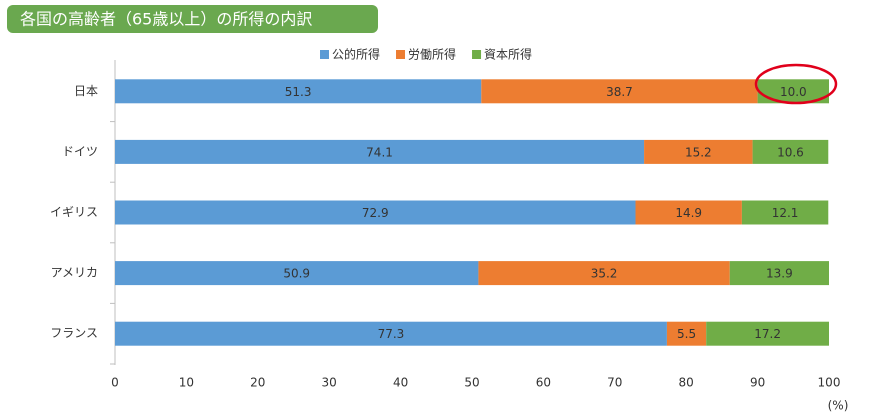 The height and width of the screenshot is (414, 870). I want to click on title-box, so click(192, 19).